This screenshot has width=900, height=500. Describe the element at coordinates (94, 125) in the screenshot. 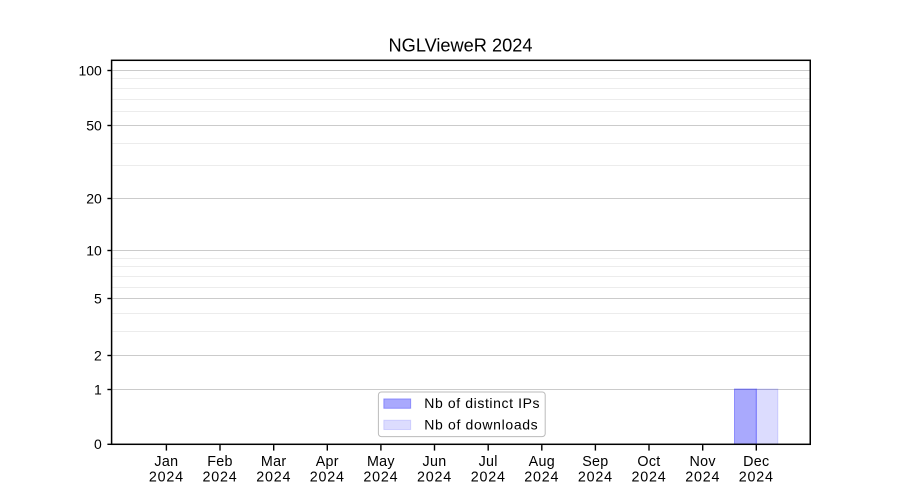

I see `svg-text: 50` at that location.